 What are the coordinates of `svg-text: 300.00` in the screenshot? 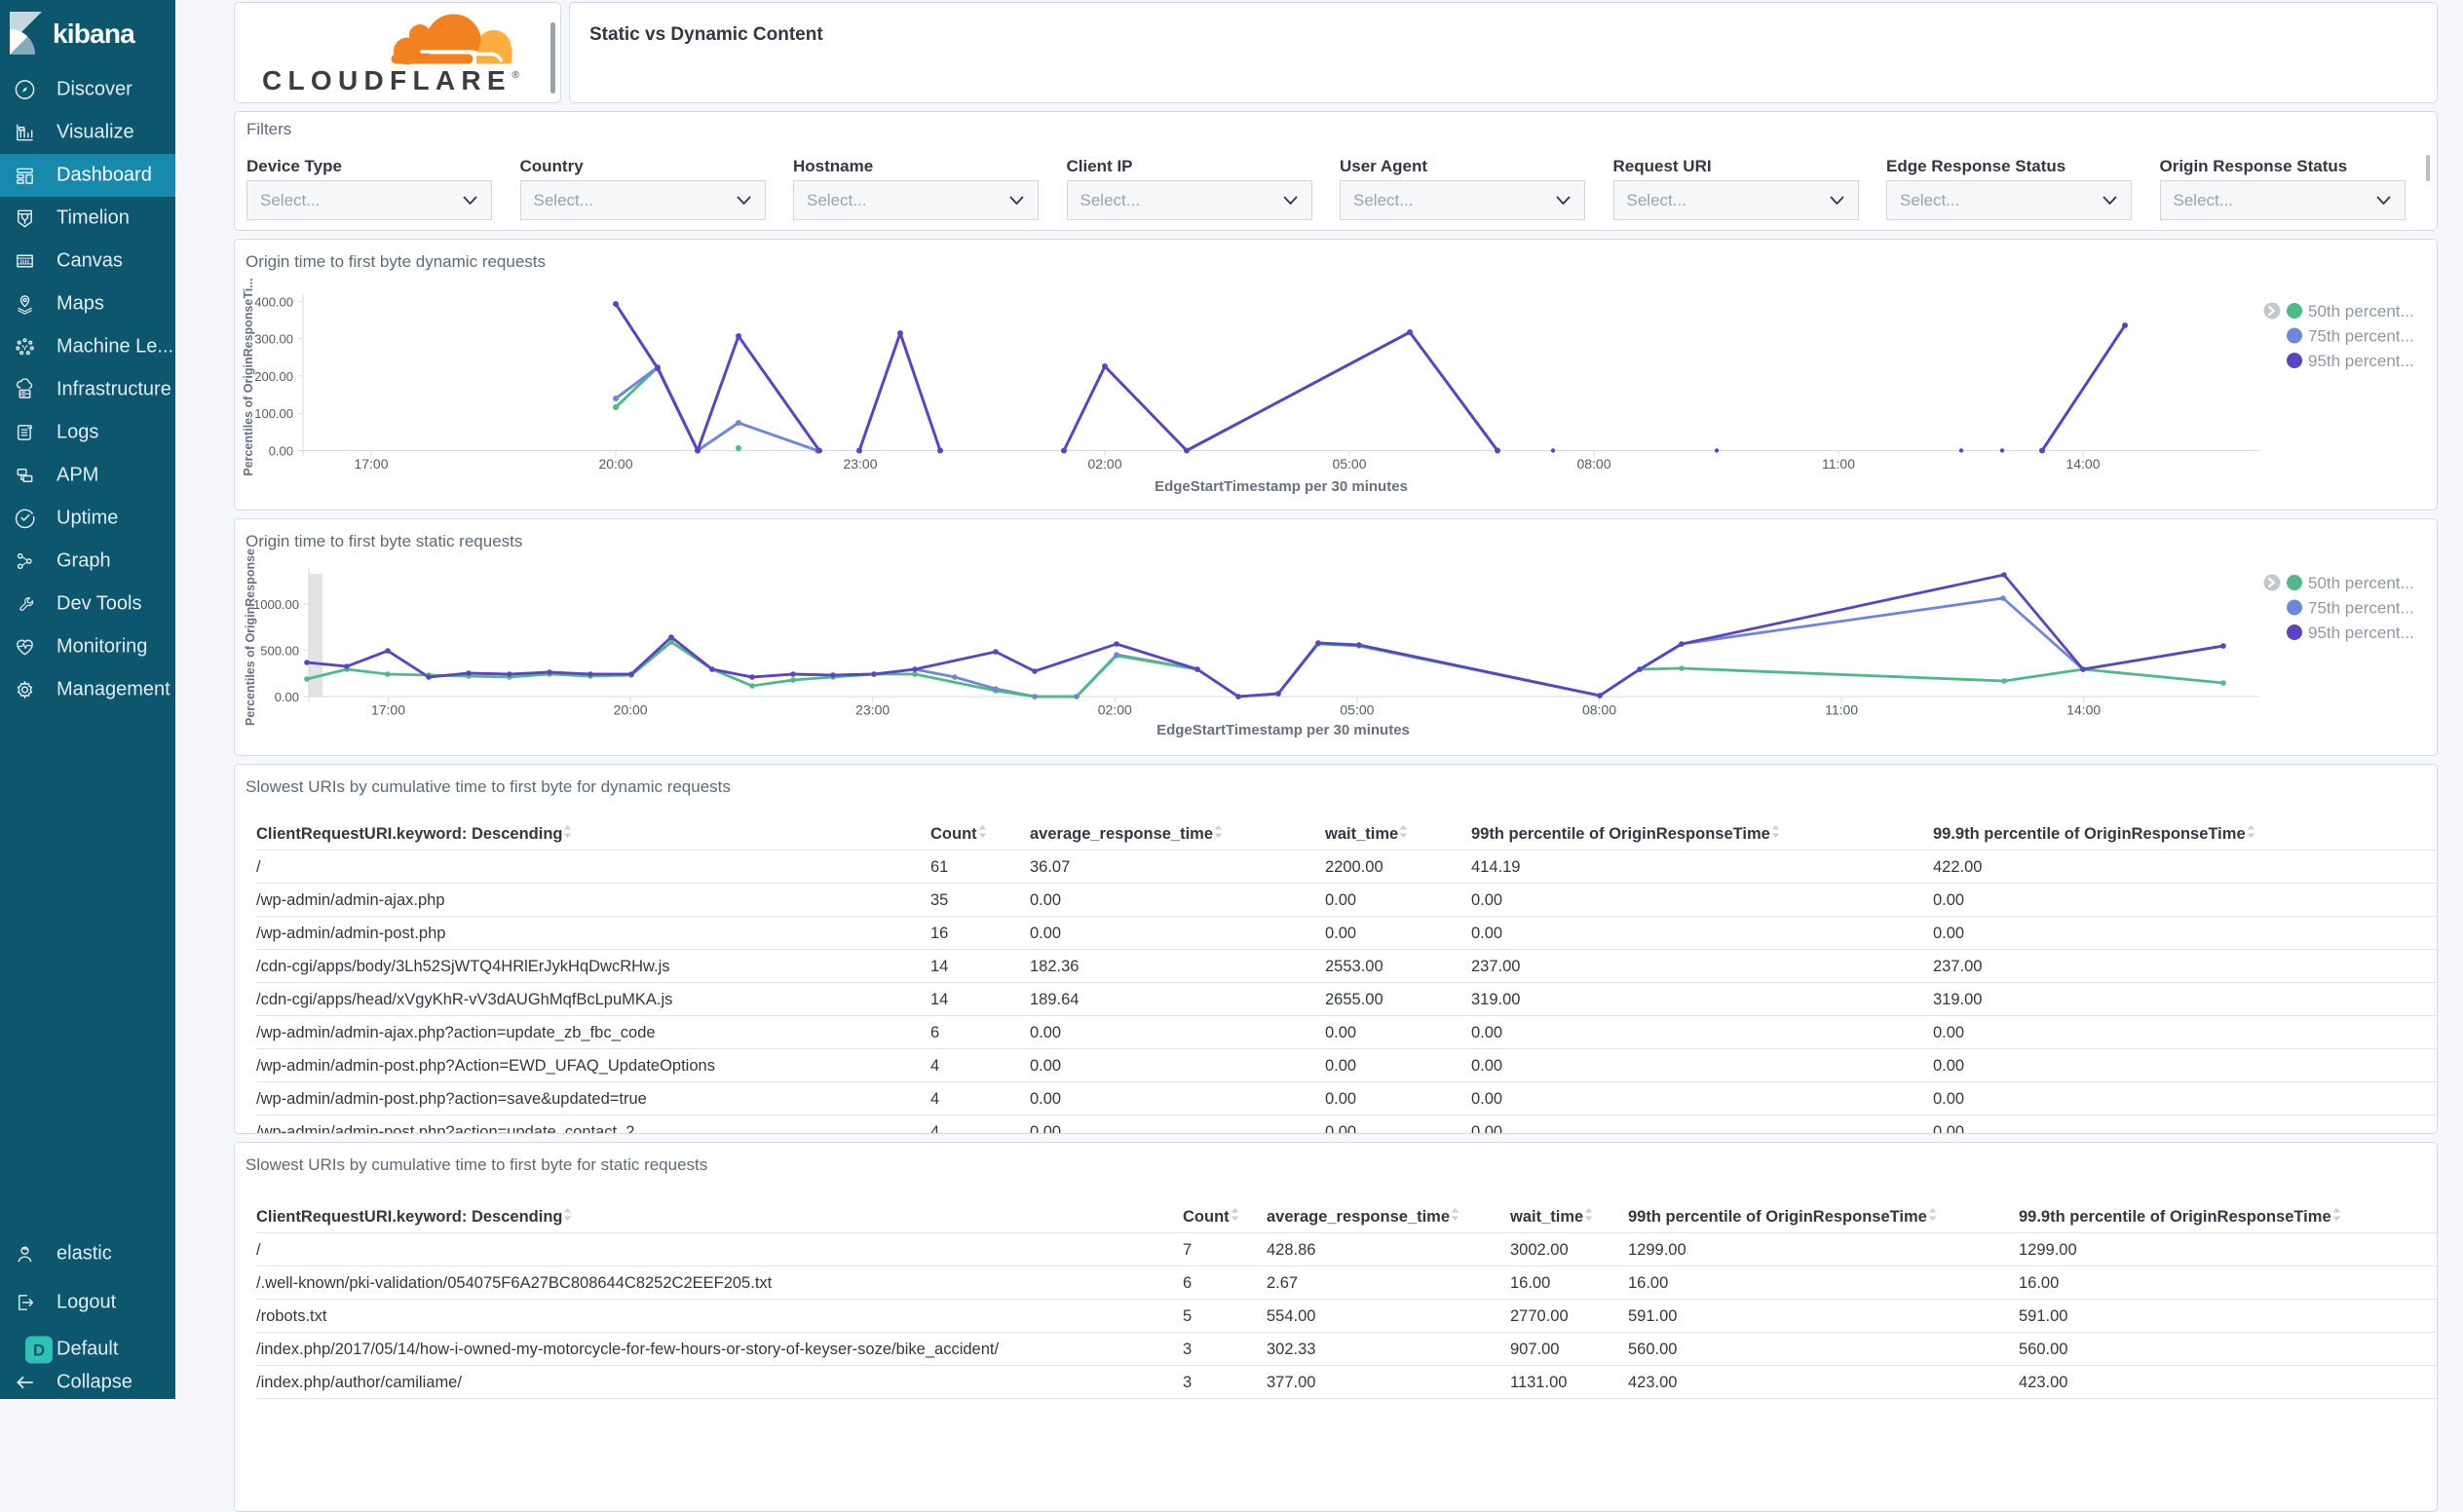 It's located at (274, 340).